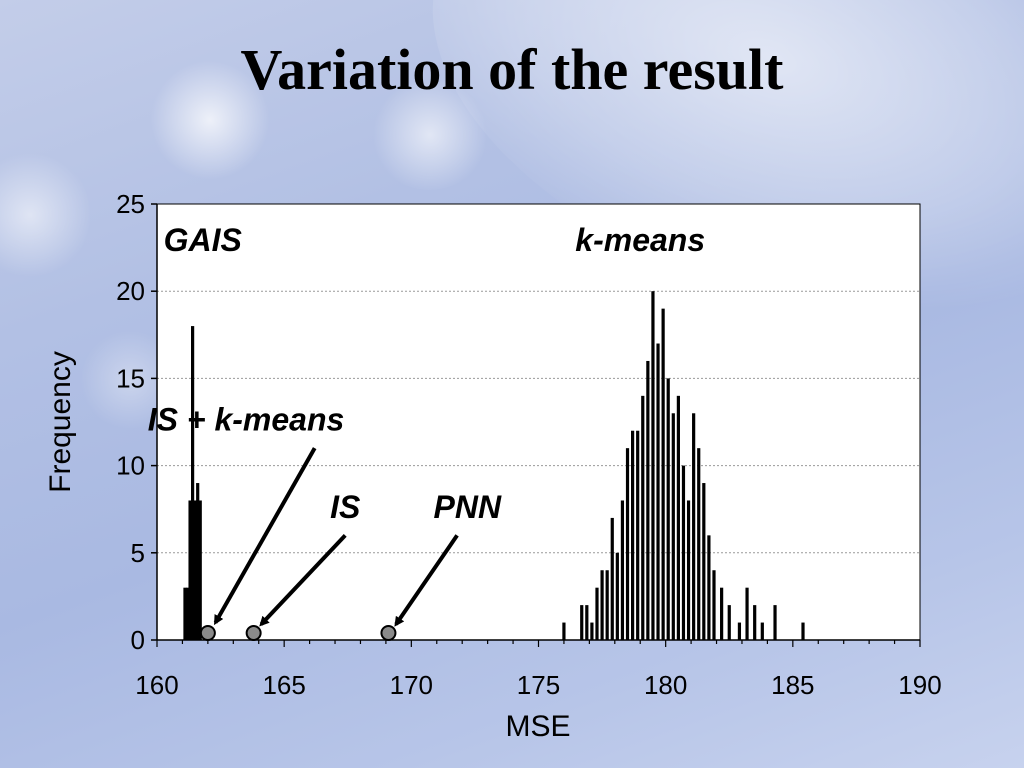 This screenshot has height=768, width=1024. What do you see at coordinates (640, 240) in the screenshot?
I see `annotation-label: k-means` at bounding box center [640, 240].